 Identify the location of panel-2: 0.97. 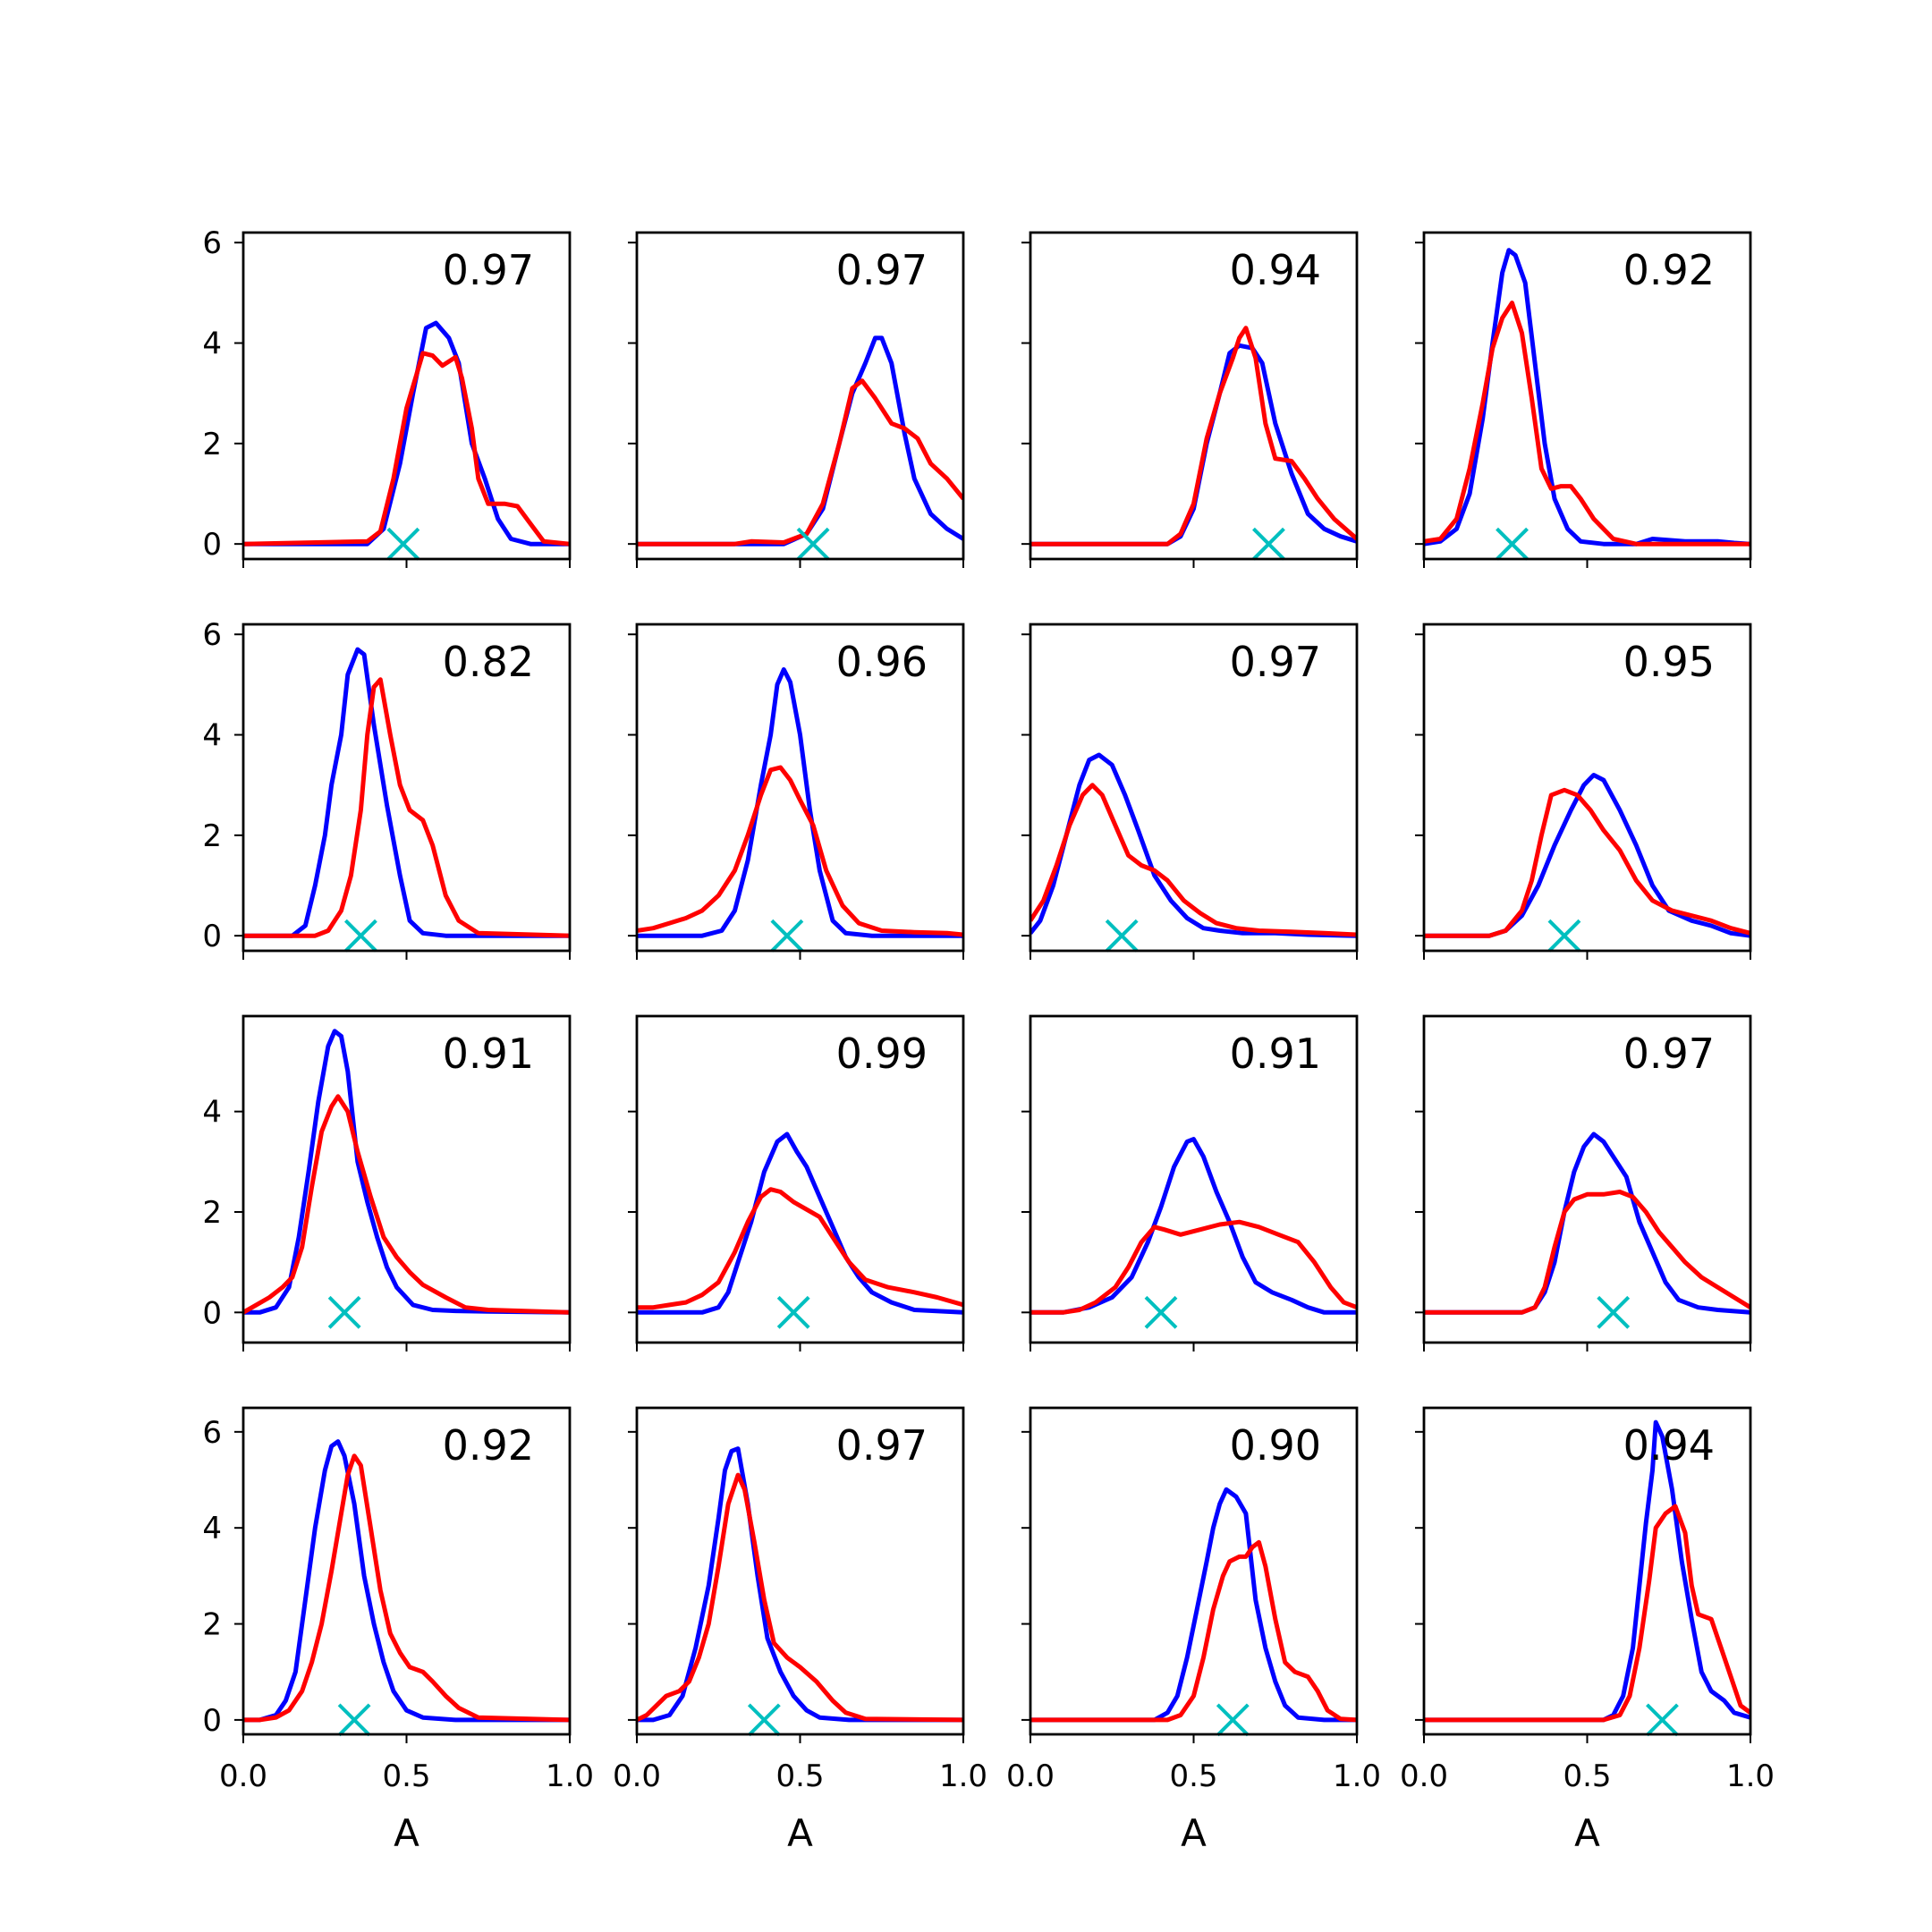
(796, 399).